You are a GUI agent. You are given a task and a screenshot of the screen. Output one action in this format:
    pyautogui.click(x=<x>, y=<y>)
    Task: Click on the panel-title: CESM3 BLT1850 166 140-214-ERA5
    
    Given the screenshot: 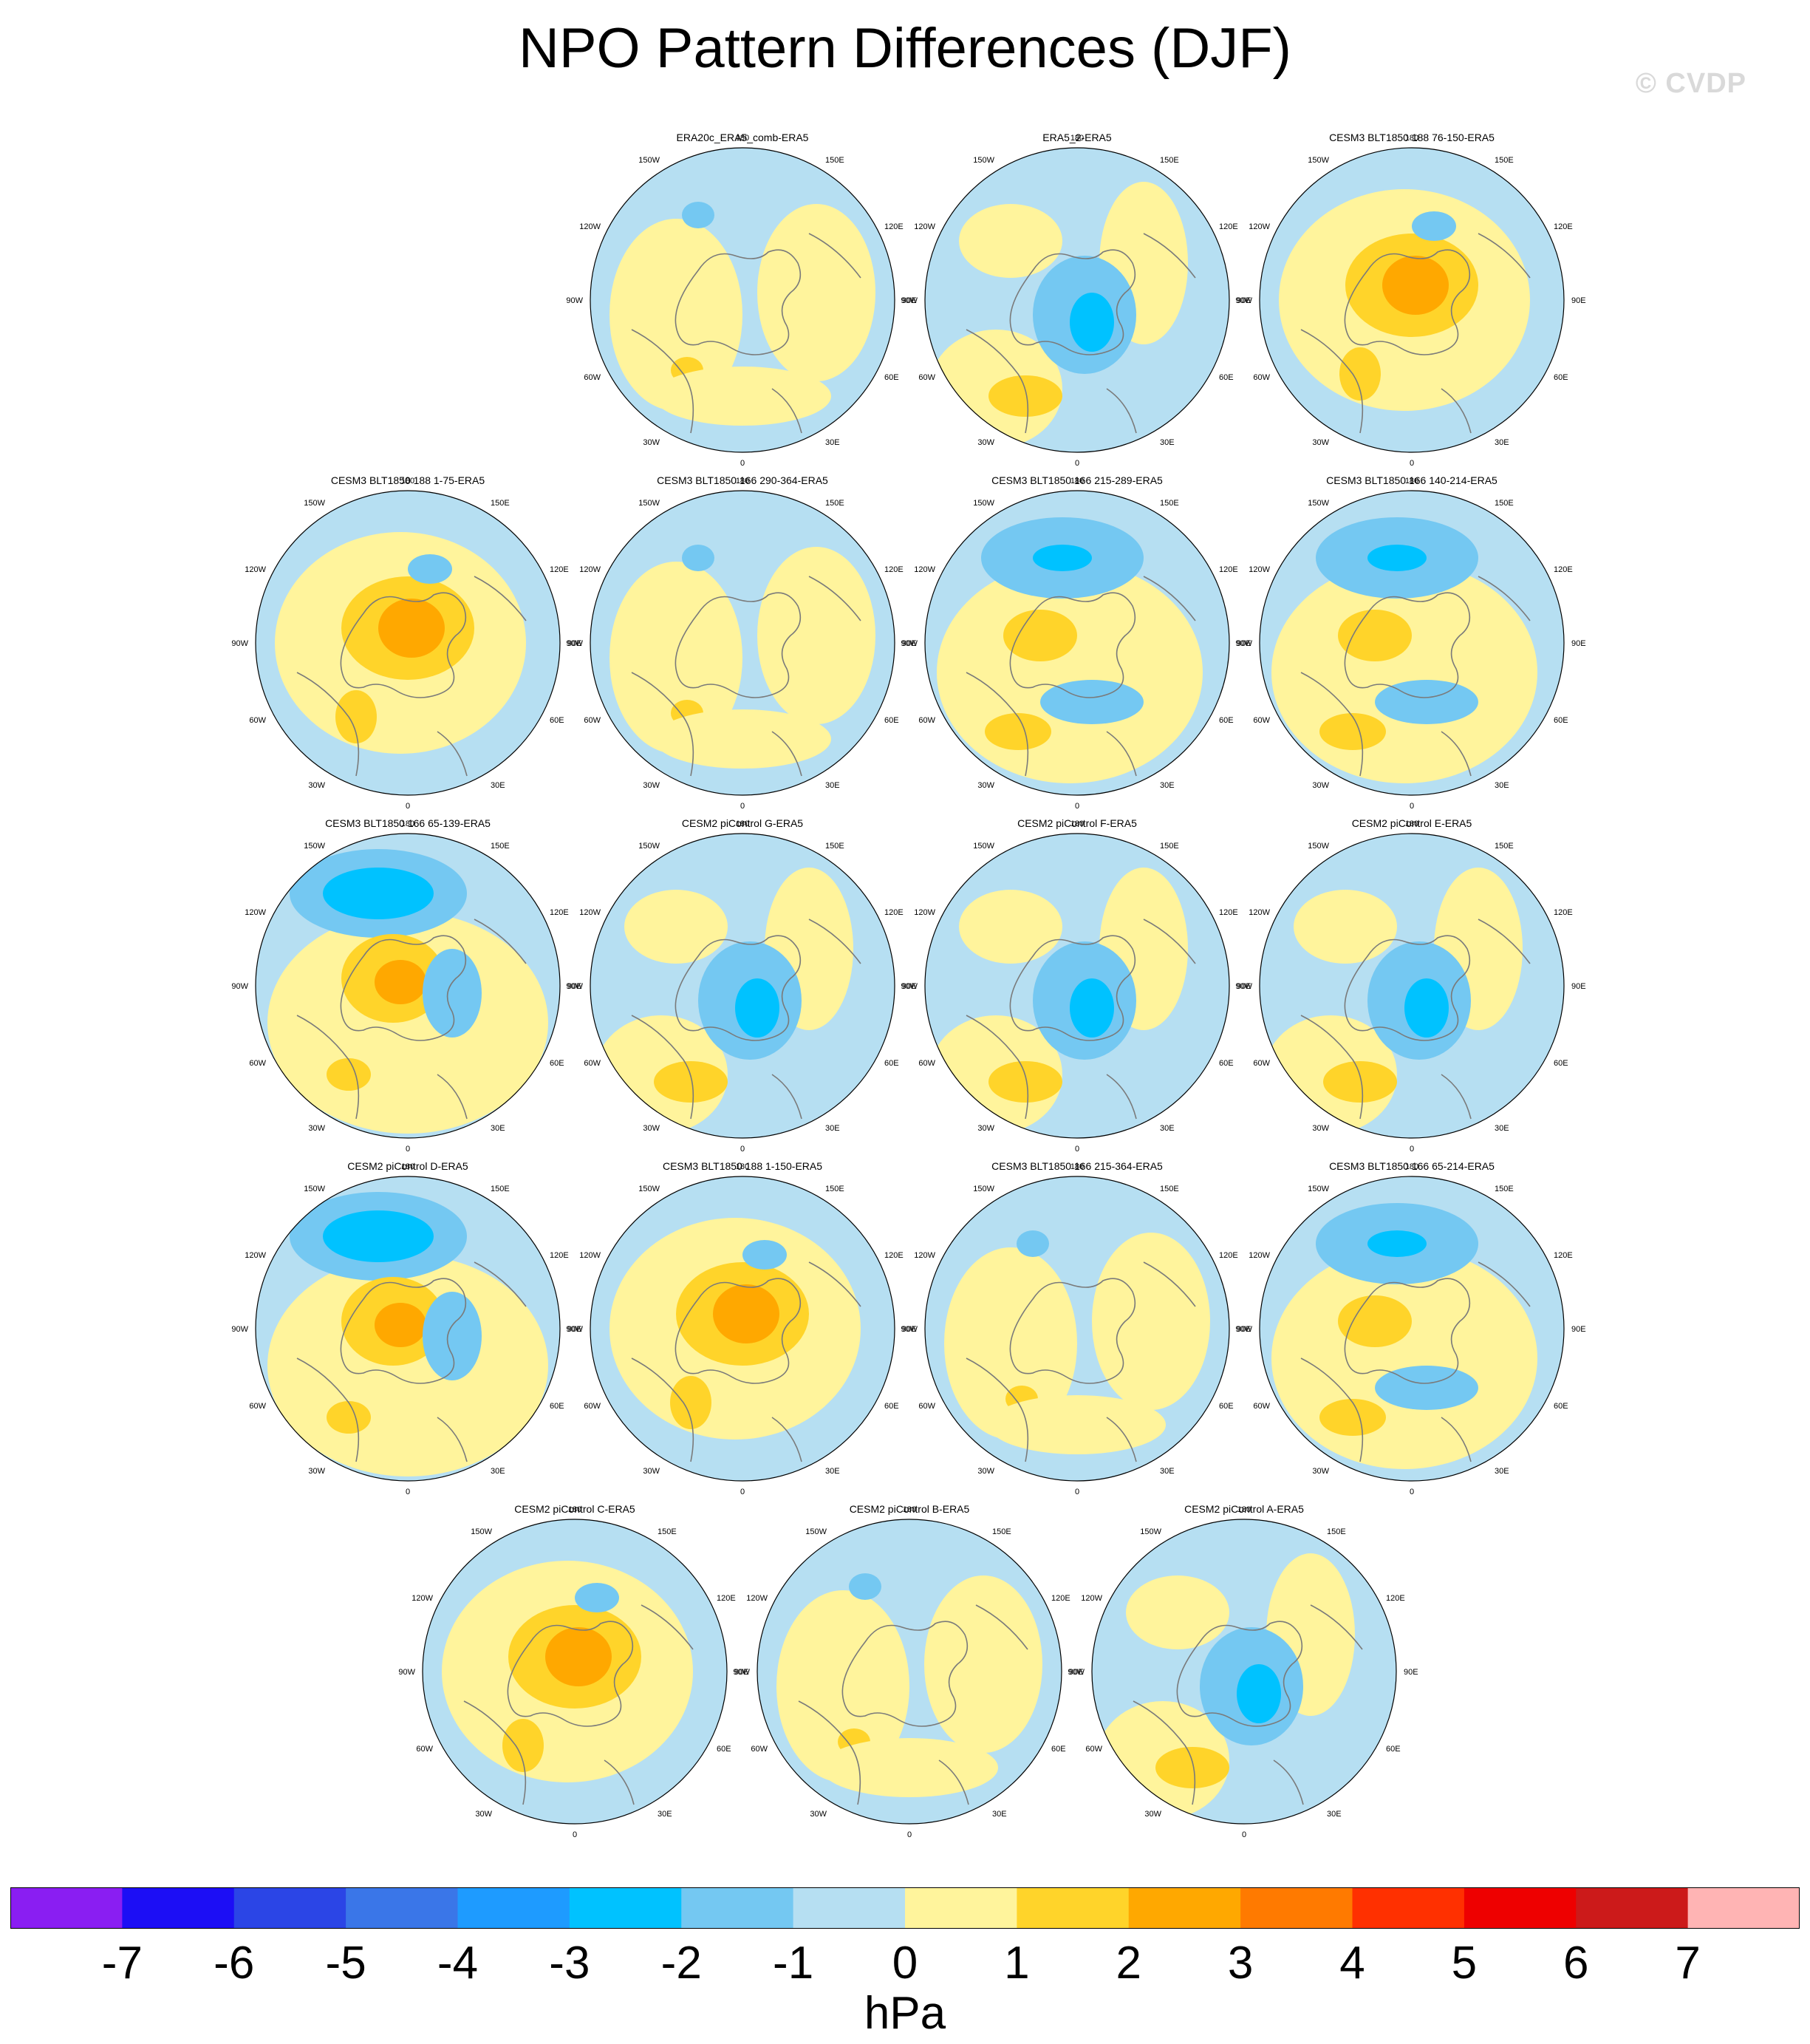 What is the action you would take?
    pyautogui.click(x=1411, y=480)
    